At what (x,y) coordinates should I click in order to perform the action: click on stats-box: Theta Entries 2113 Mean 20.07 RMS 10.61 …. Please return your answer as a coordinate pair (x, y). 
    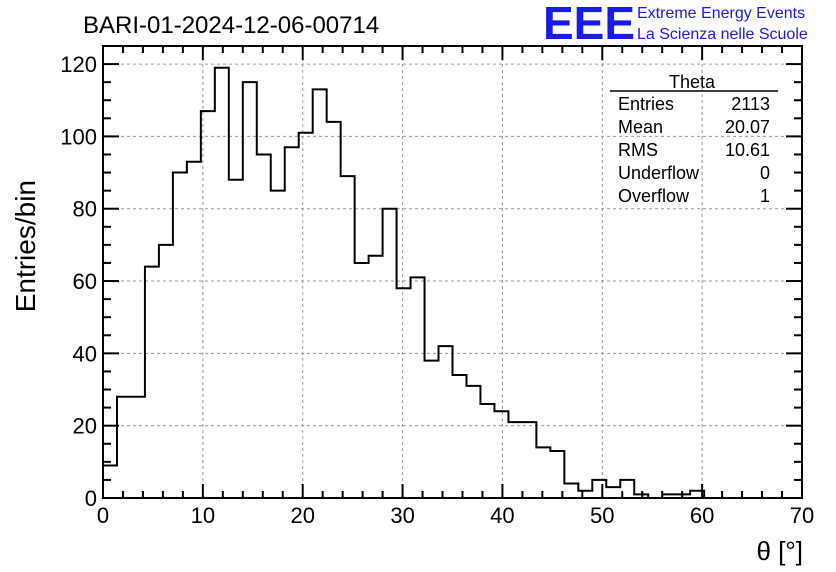
    Looking at the image, I should click on (694, 139).